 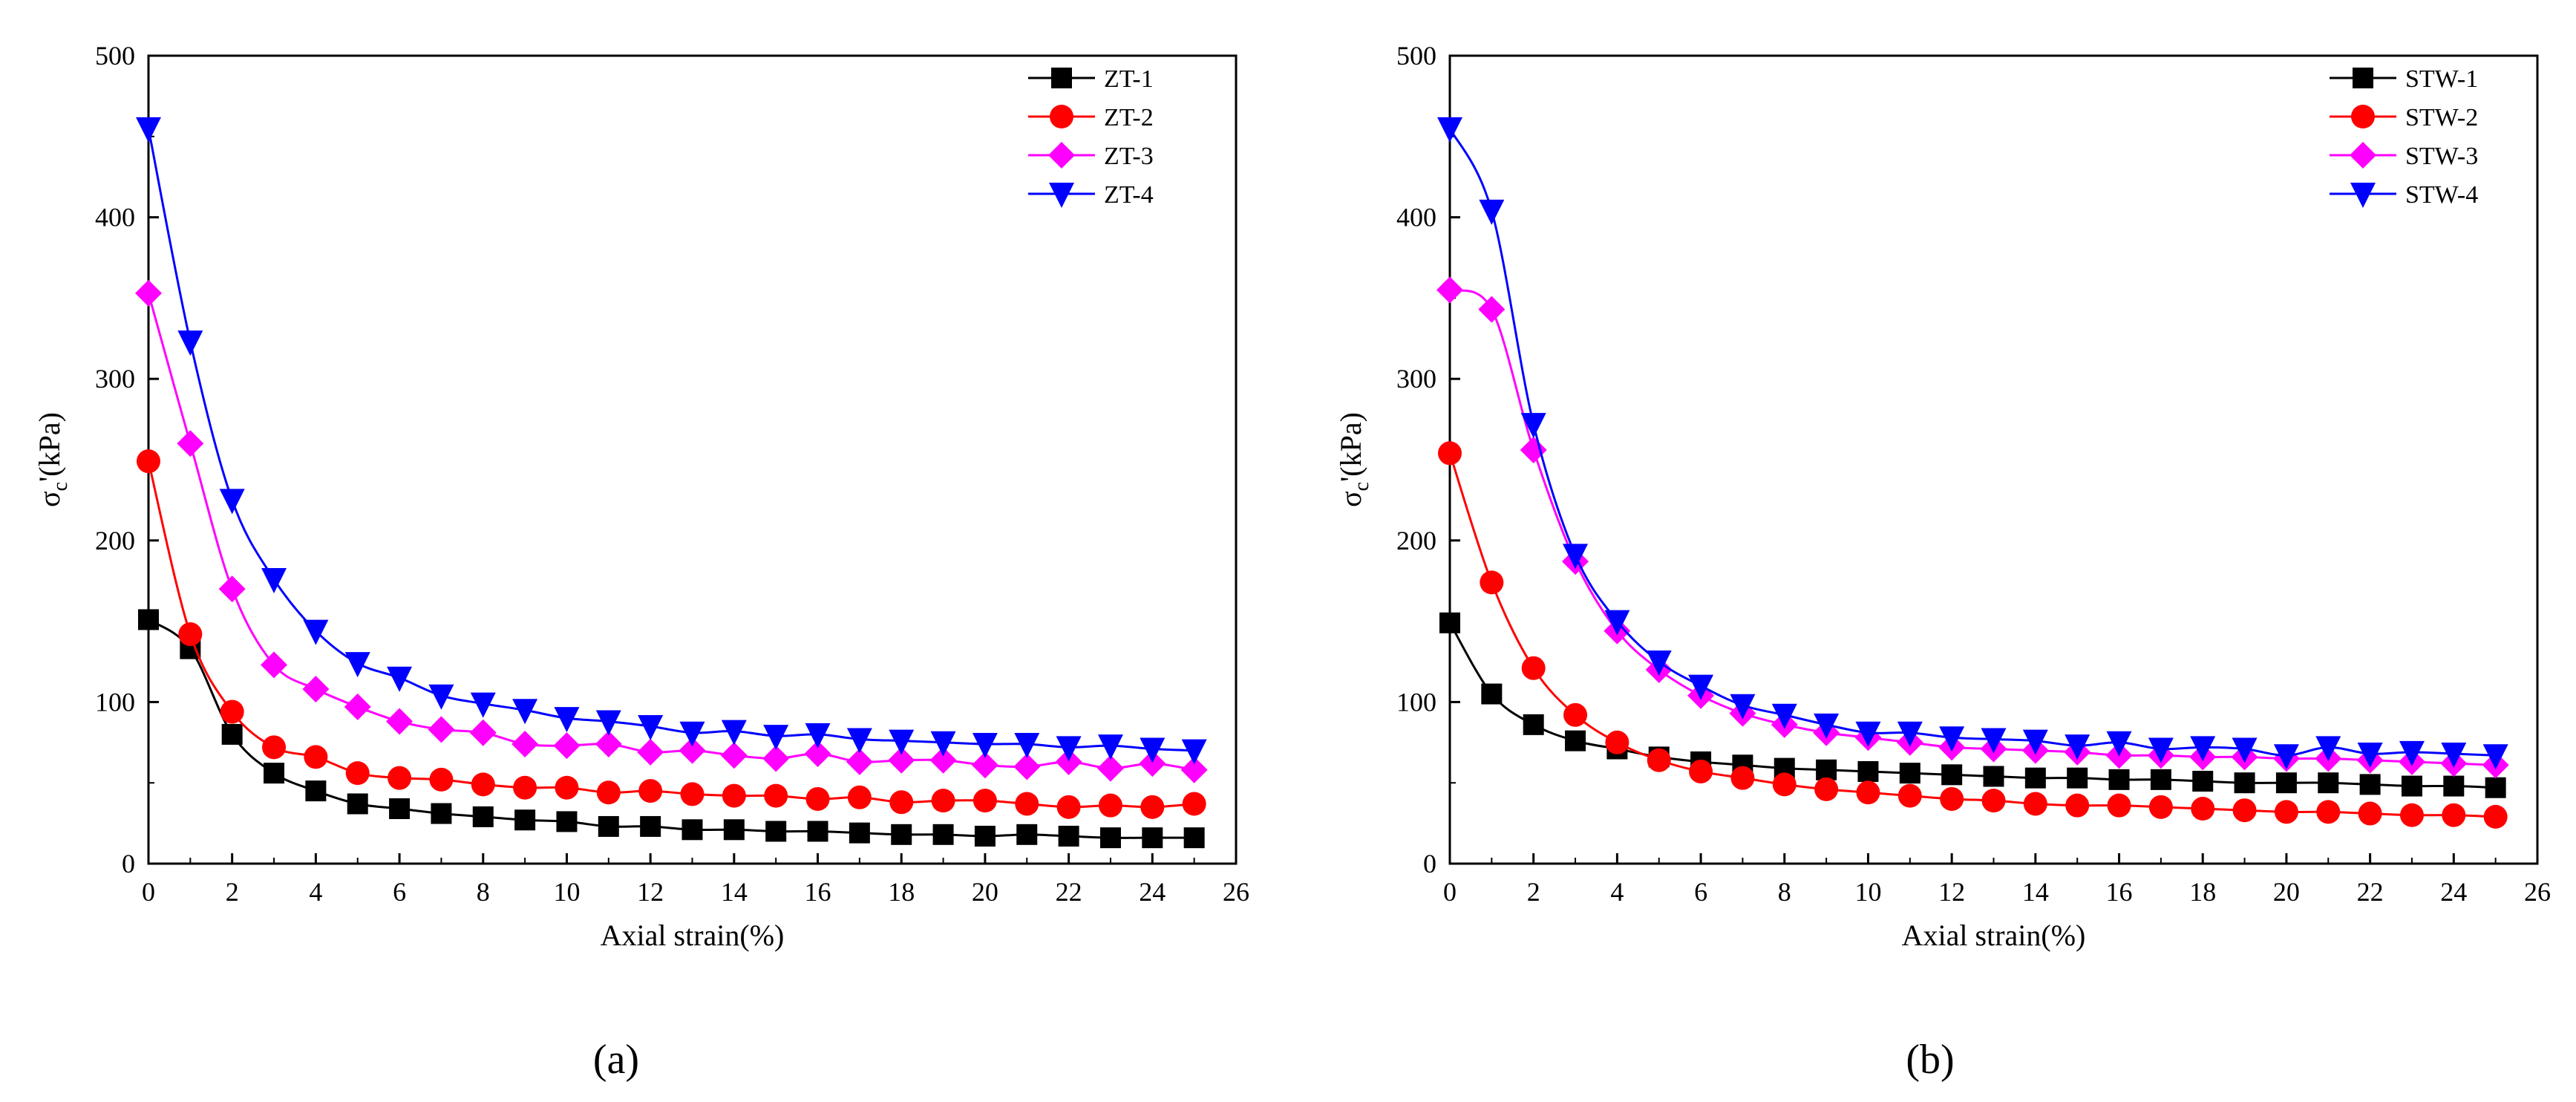 I want to click on legend: ZT-1 ZT-2 ZT-3 ZT-4, so click(x=1091, y=137).